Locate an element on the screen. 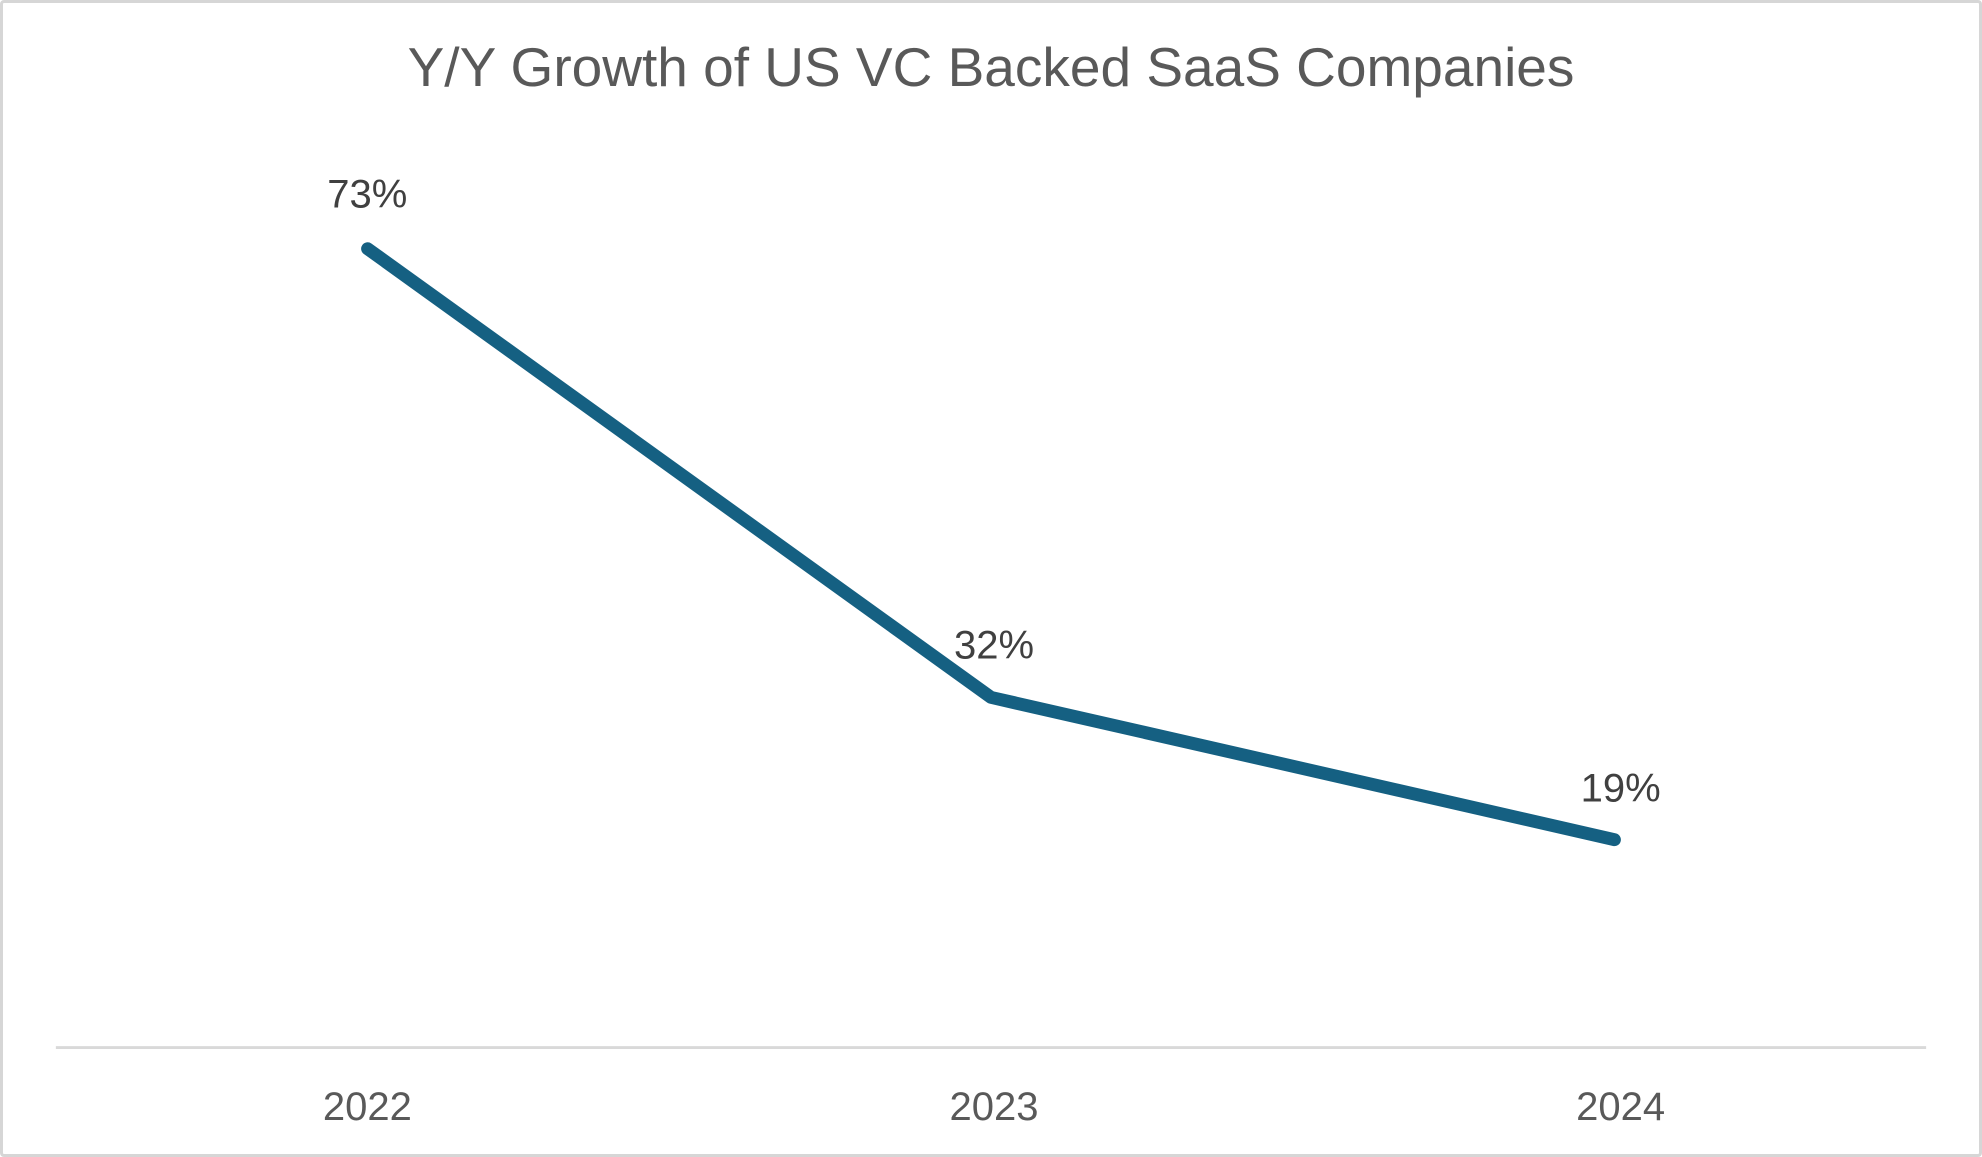 This screenshot has width=1982, height=1157. data-label: 73% is located at coordinates (367, 194).